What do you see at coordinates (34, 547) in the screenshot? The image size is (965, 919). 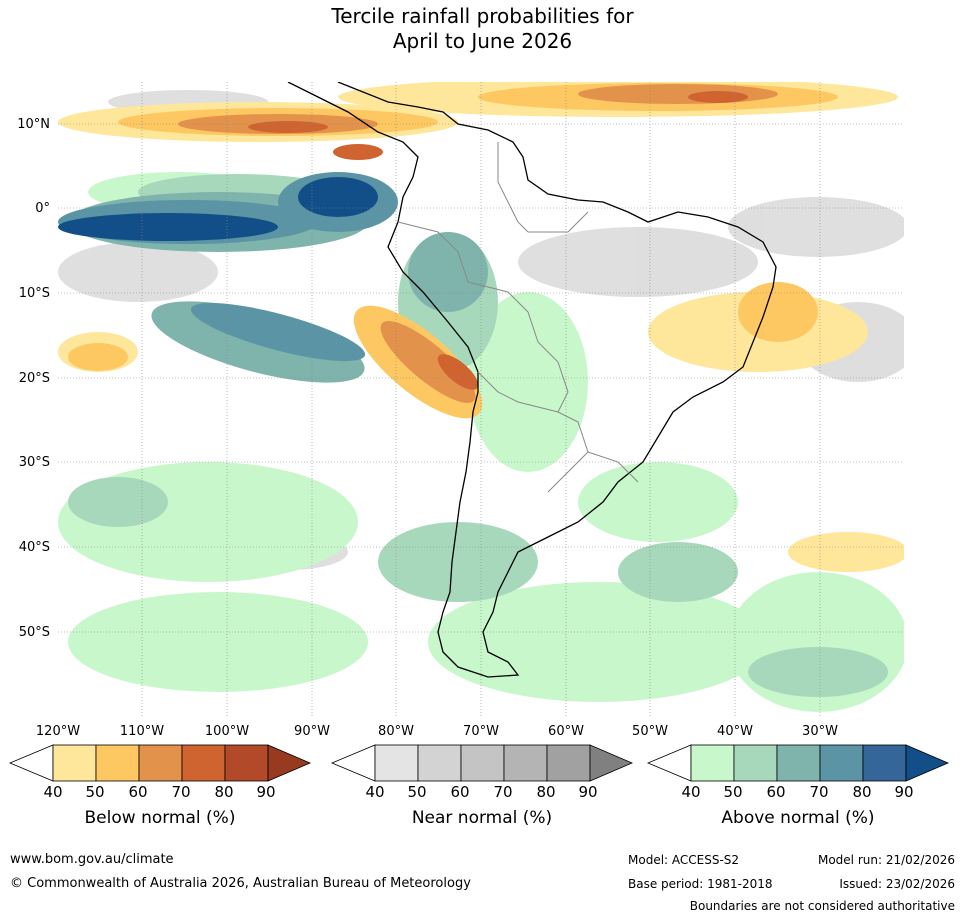 I see `lat-label-40s: 40°S` at bounding box center [34, 547].